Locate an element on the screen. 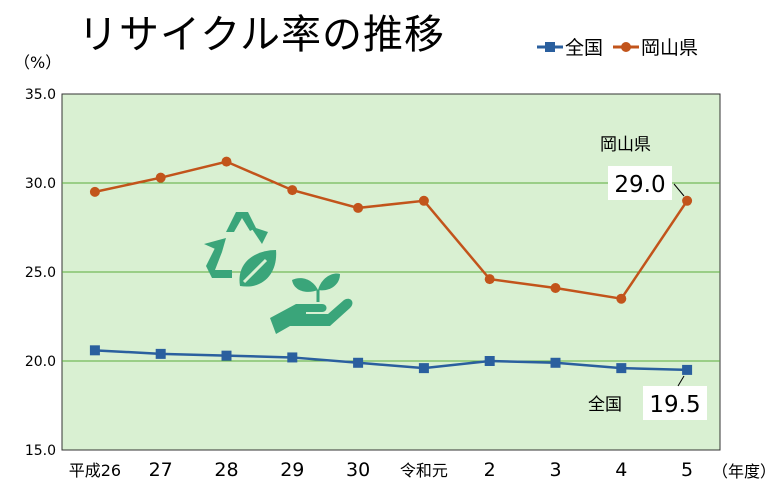  callout-national-value: 19.5 is located at coordinates (674, 405).